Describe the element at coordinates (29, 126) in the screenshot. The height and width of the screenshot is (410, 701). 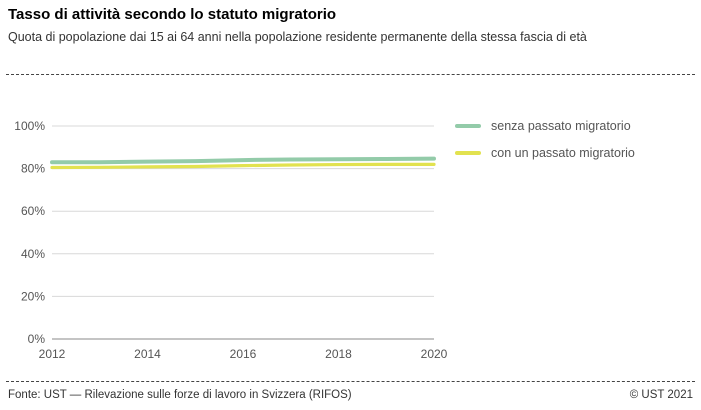
I see `svg-text: 100%` at that location.